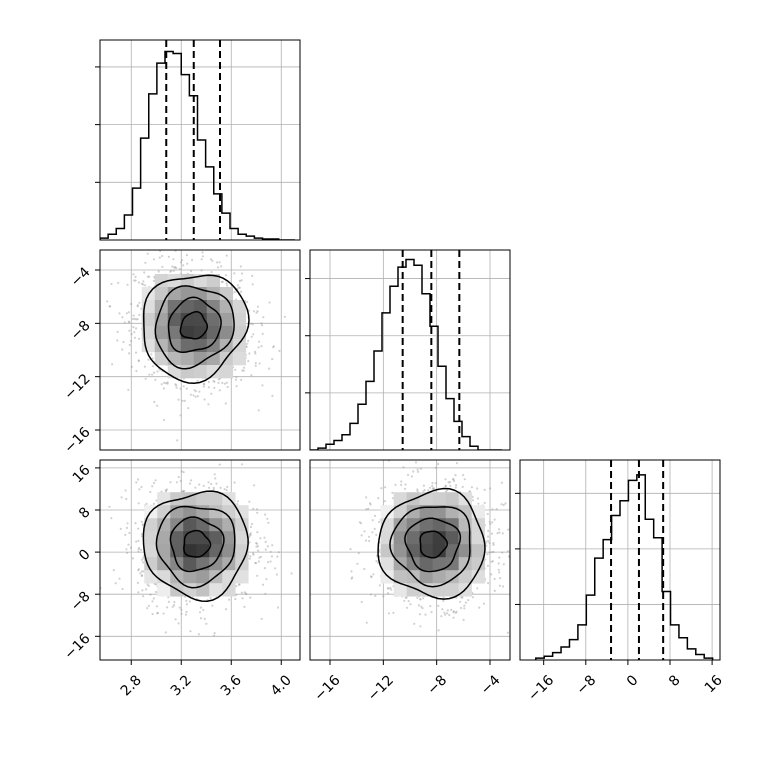 The image size is (760, 760). I want to click on x-tick-label-param0-2: 3.6, so click(231, 685).